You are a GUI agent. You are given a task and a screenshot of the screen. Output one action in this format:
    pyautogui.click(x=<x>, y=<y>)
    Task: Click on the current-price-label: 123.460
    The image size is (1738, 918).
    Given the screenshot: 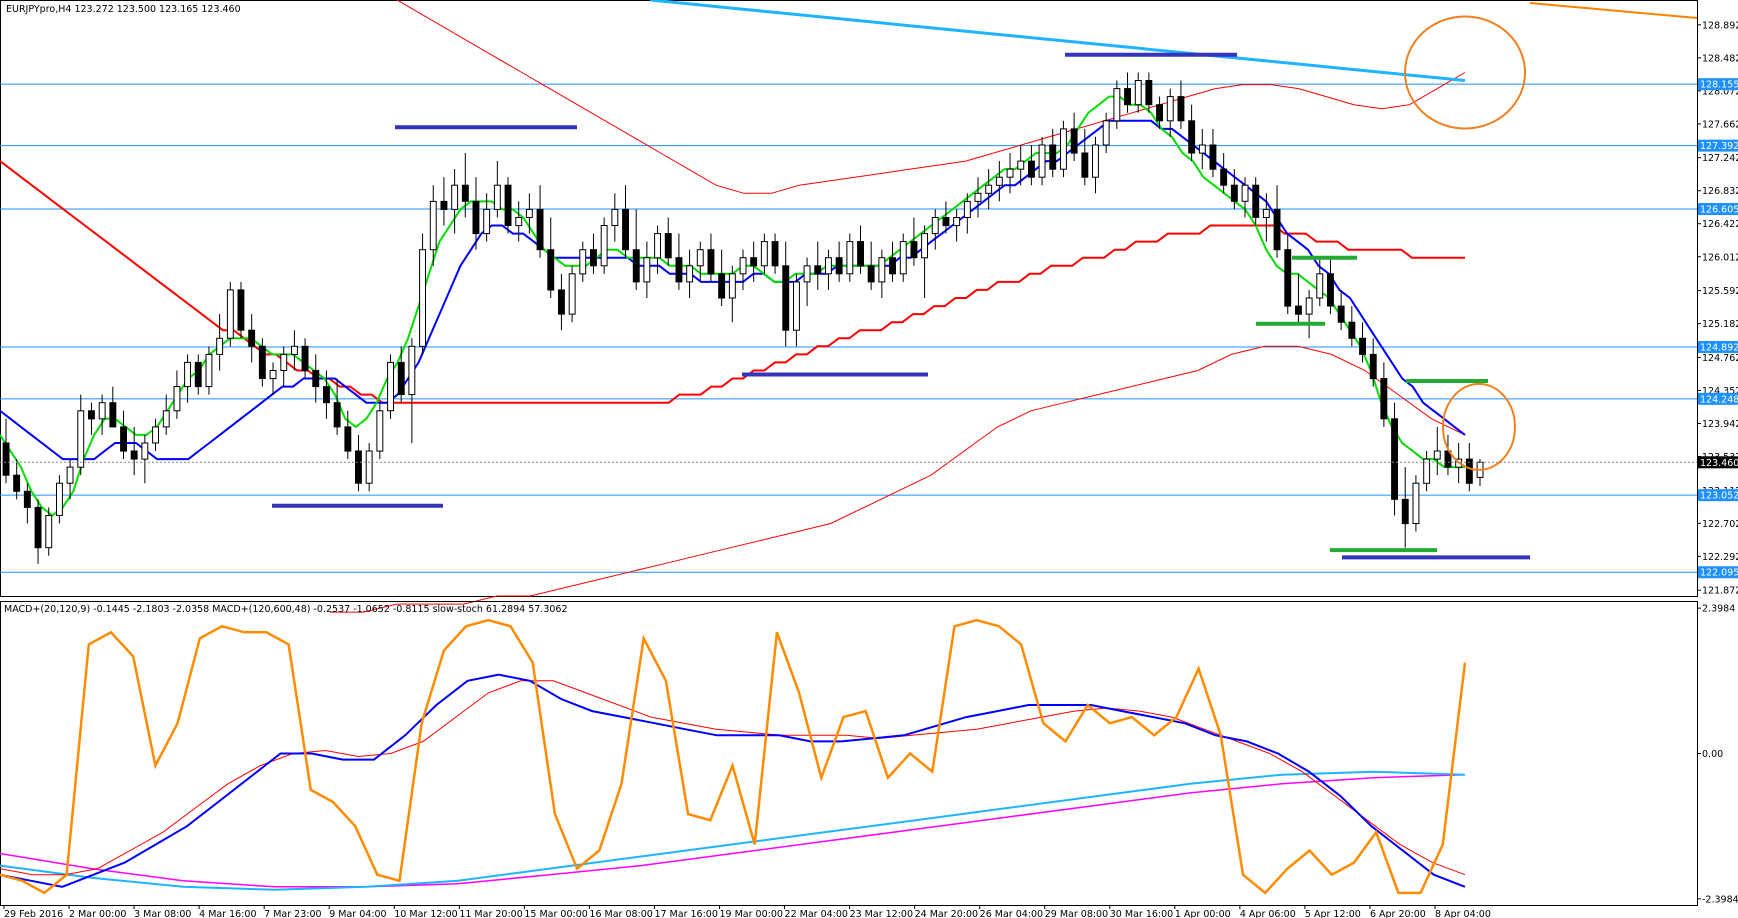 What is the action you would take?
    pyautogui.click(x=1719, y=463)
    